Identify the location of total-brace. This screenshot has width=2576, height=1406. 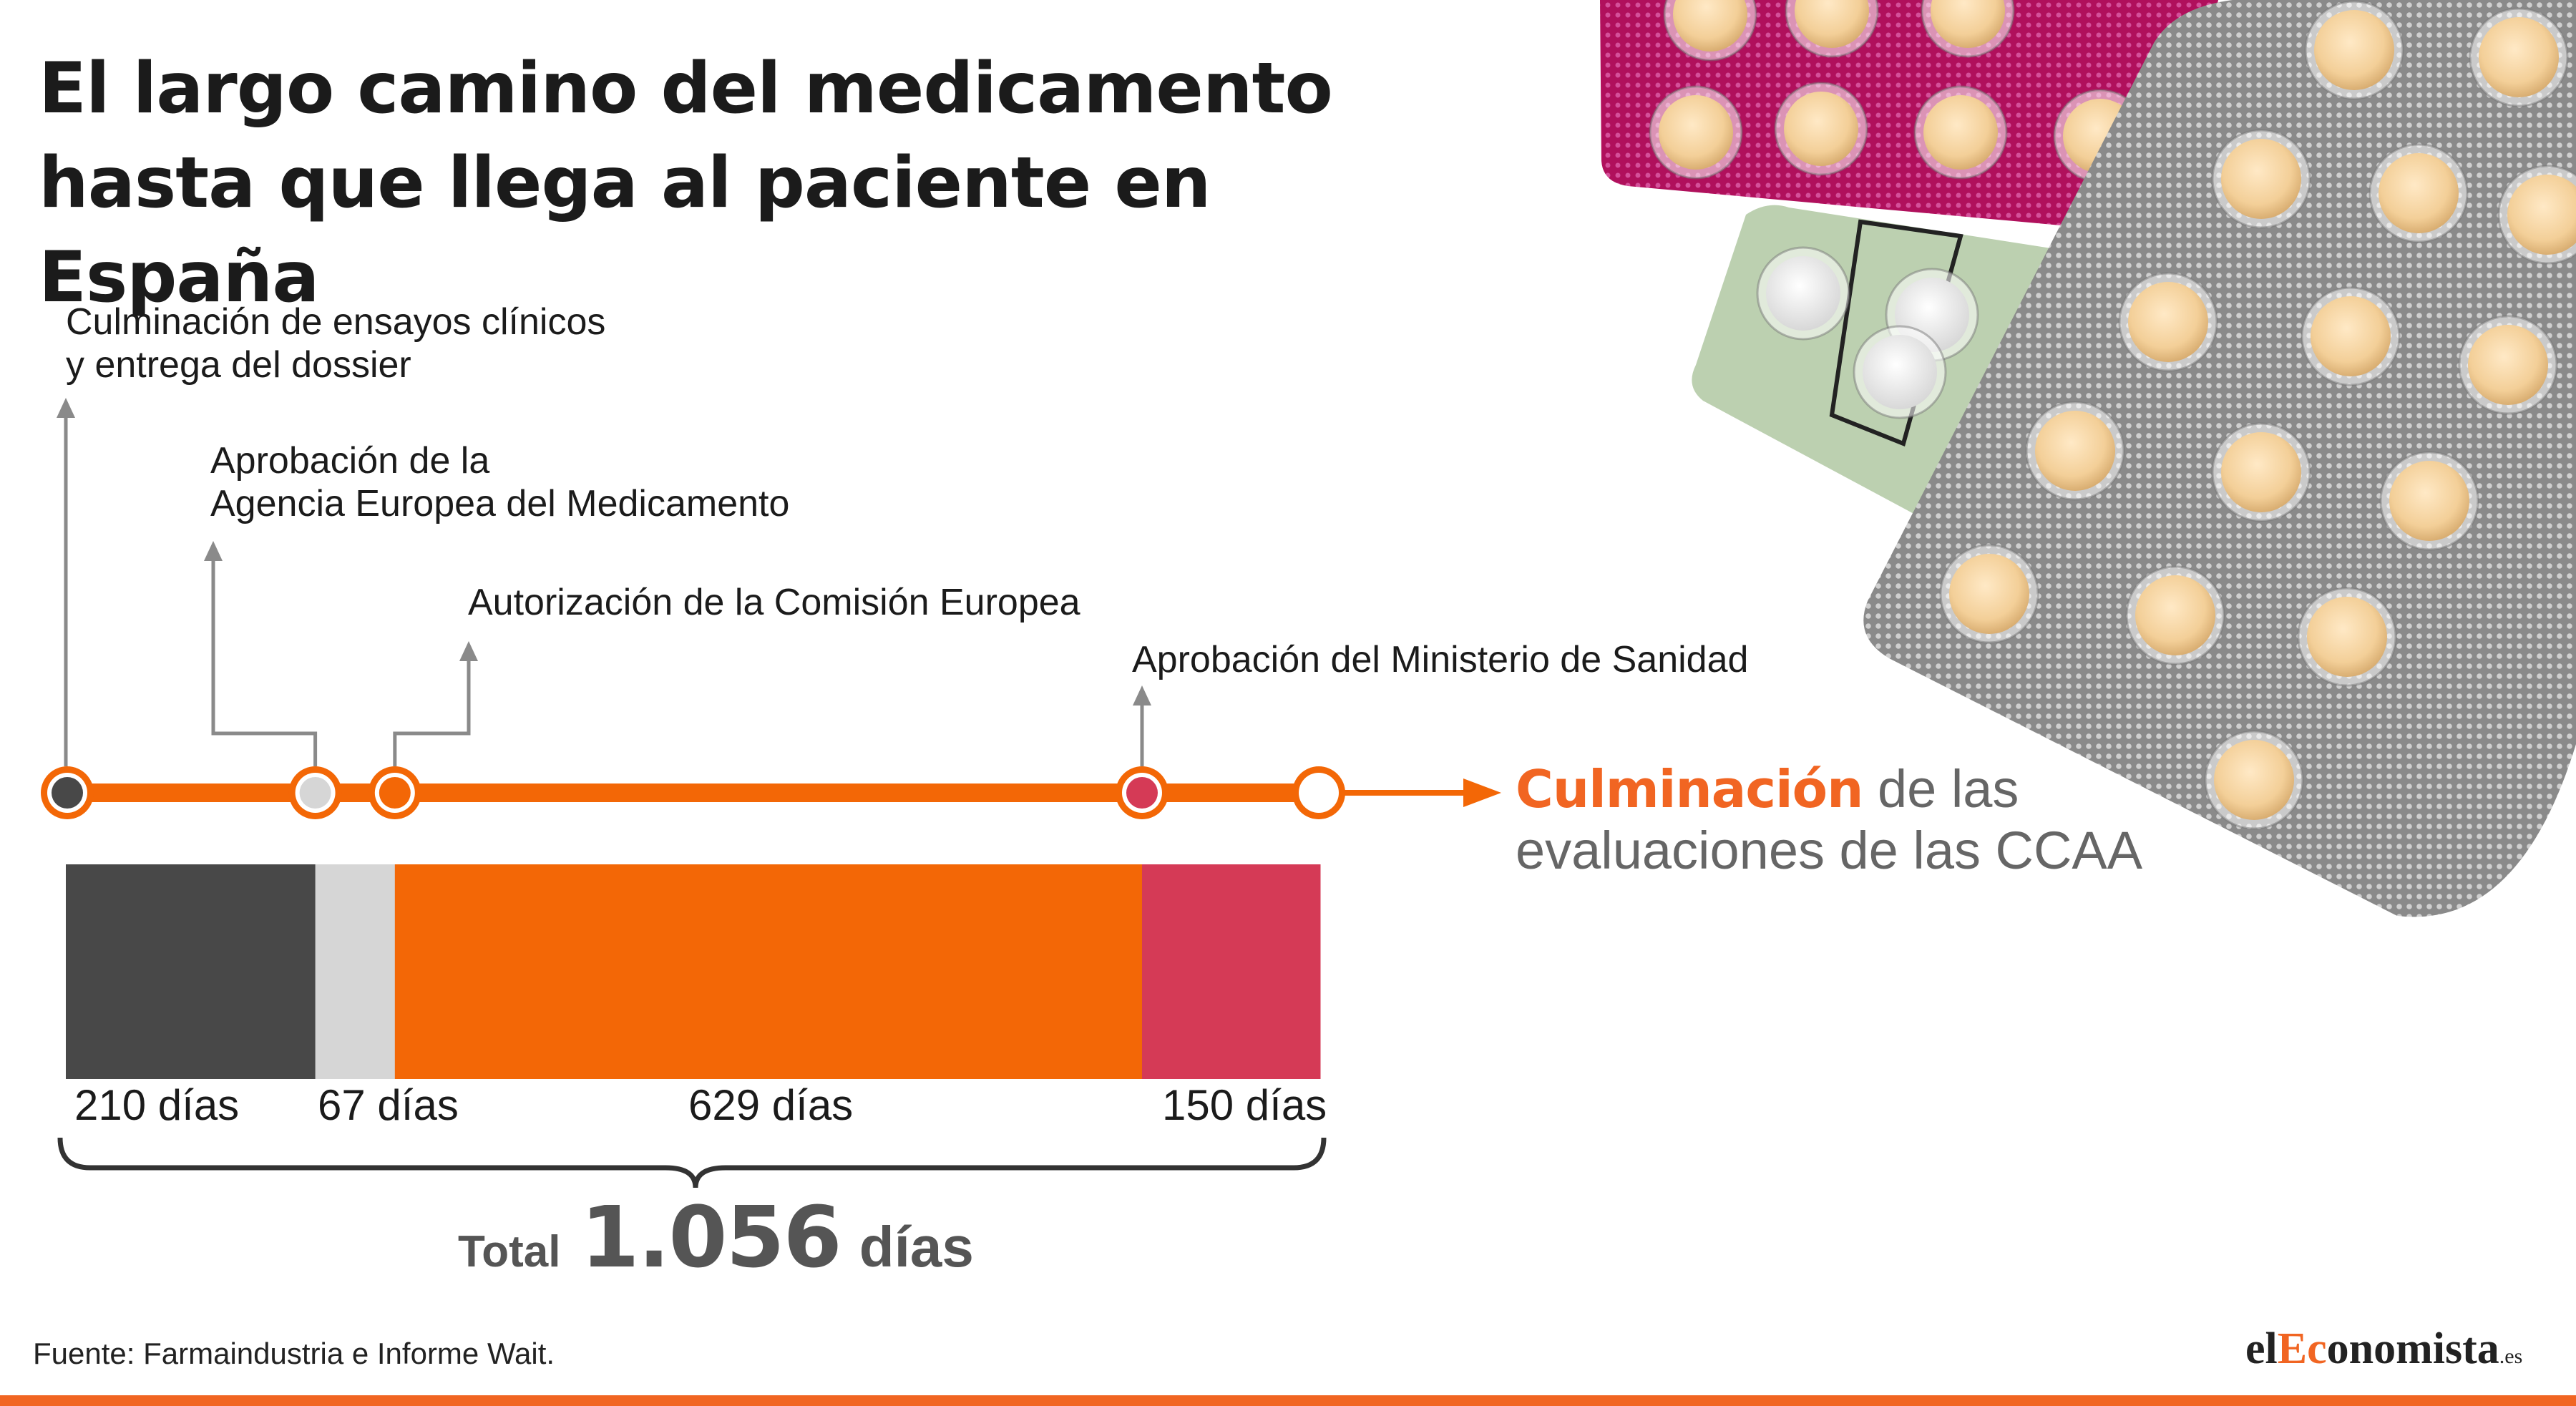
(692, 1162).